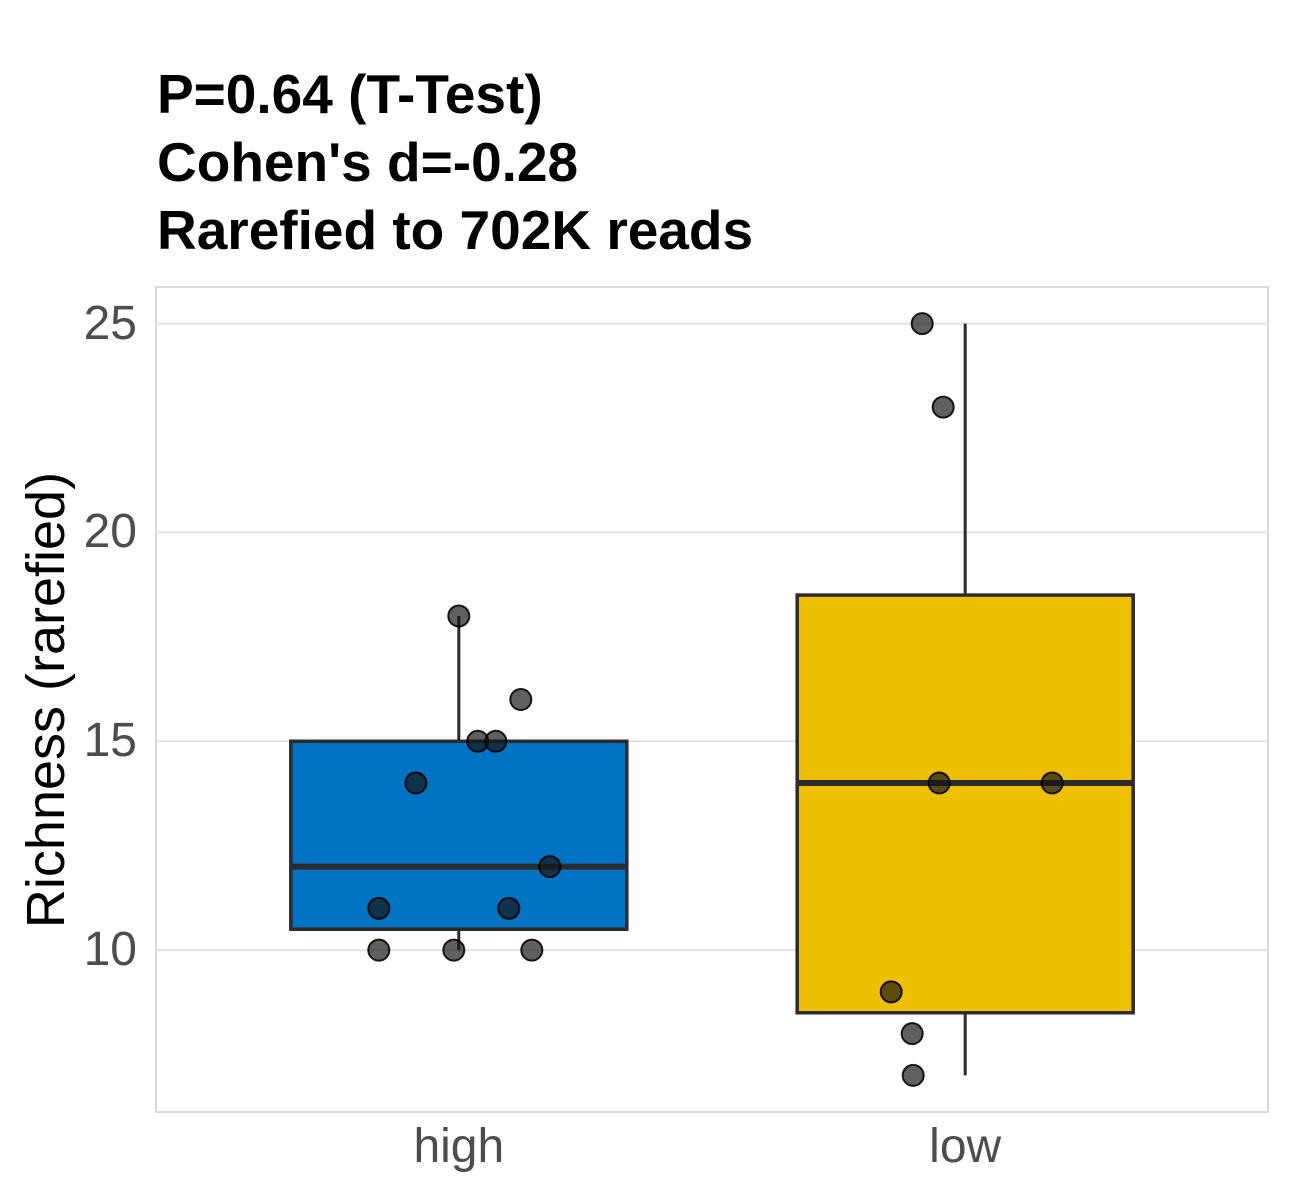 Image resolution: width=1300 pixels, height=1200 pixels. I want to click on y-tick-label-15: 15, so click(110, 741).